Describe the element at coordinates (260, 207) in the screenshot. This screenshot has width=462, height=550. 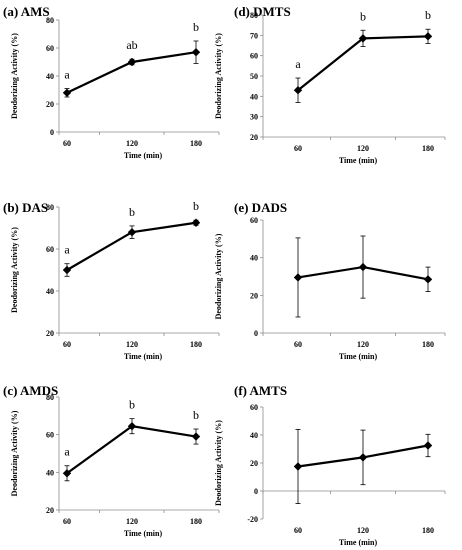
I see `panel-title: (e) DADS` at that location.